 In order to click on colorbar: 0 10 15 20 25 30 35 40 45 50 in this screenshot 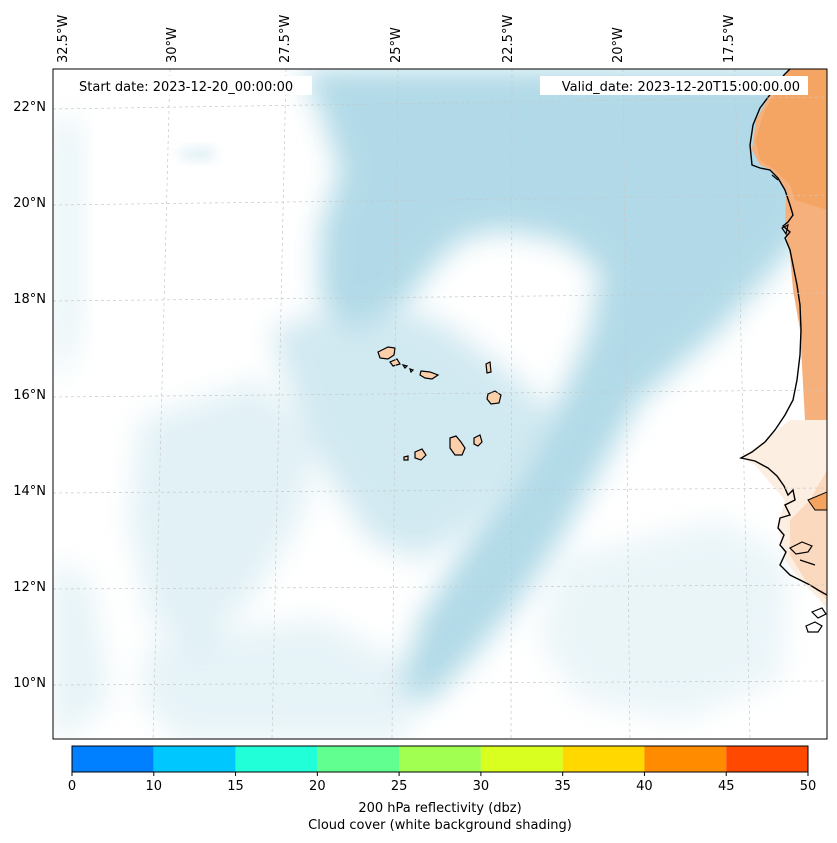, I will do `click(442, 769)`.